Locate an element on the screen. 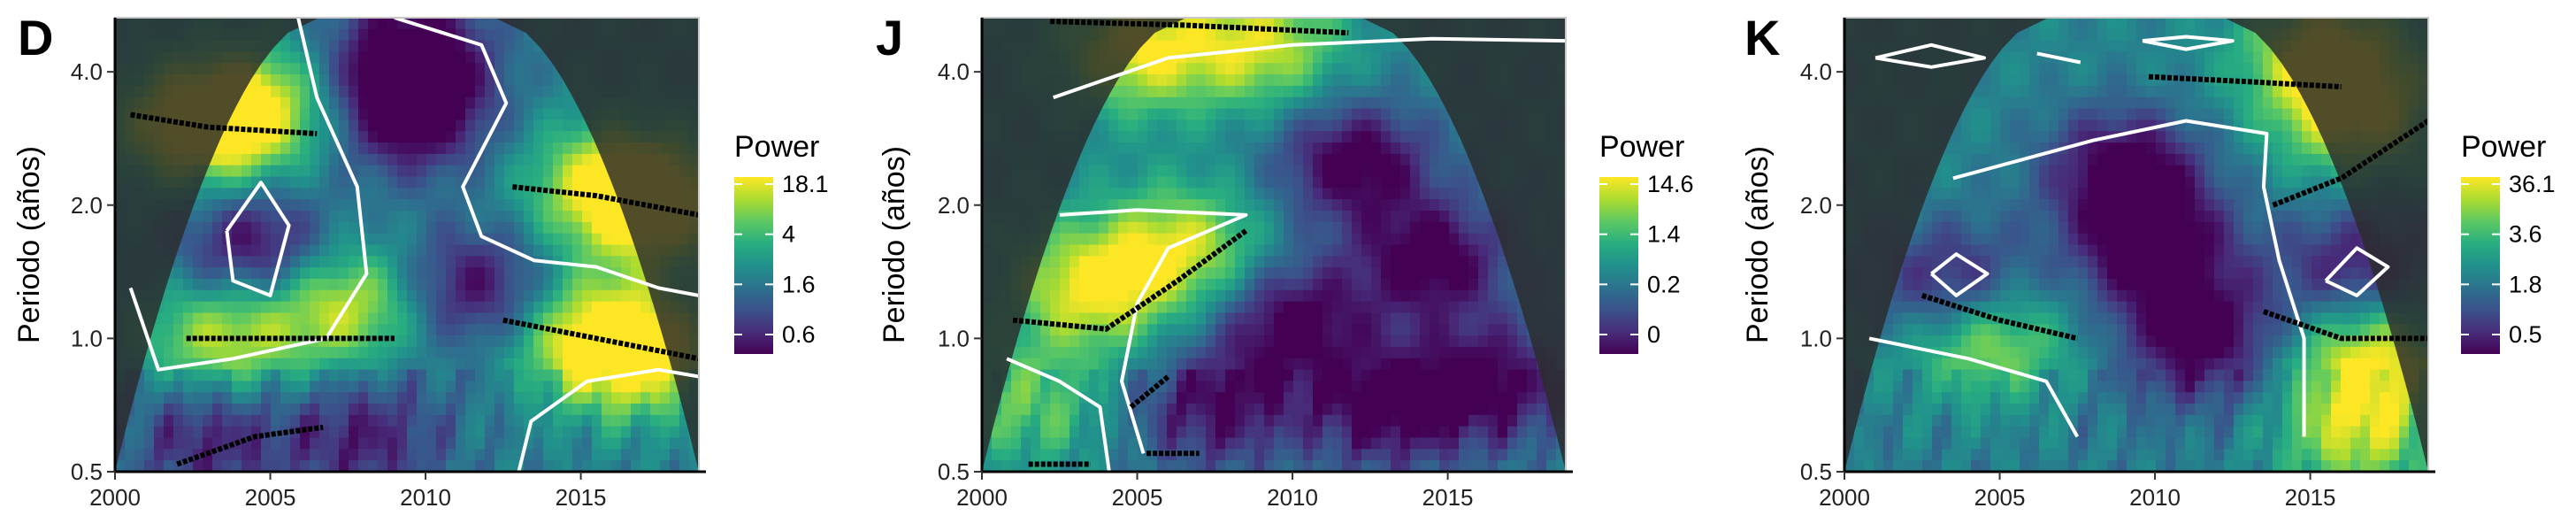 This screenshot has width=2576, height=531. y-tick-label: 2.0 is located at coordinates (954, 205).